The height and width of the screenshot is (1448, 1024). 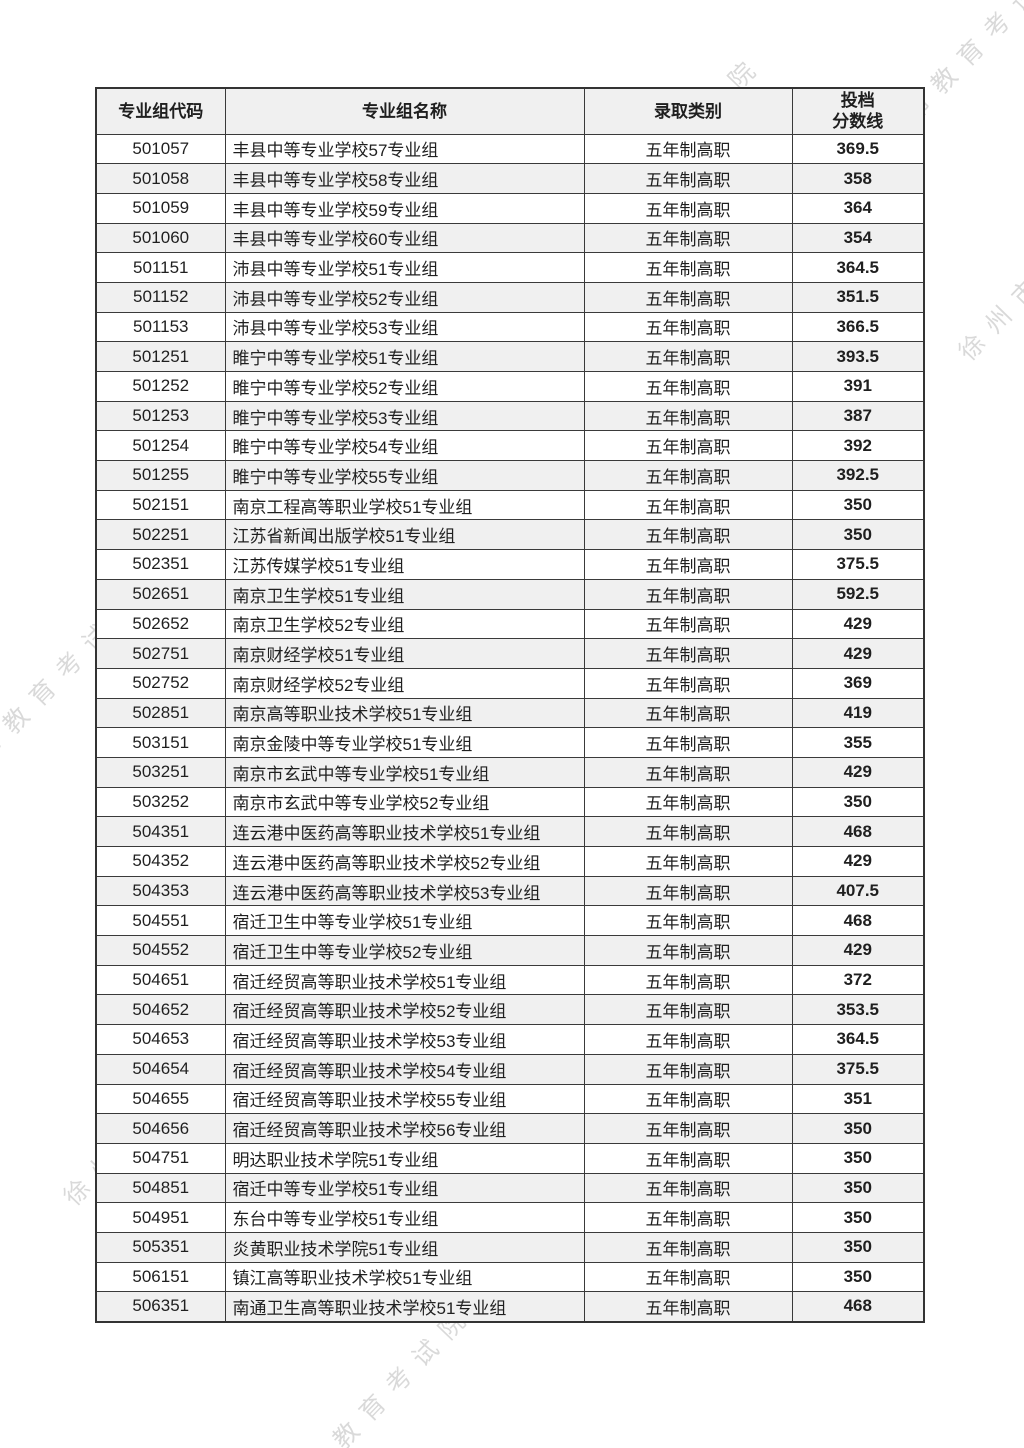 I want to click on cell-group-code: 501253, so click(x=160, y=416).